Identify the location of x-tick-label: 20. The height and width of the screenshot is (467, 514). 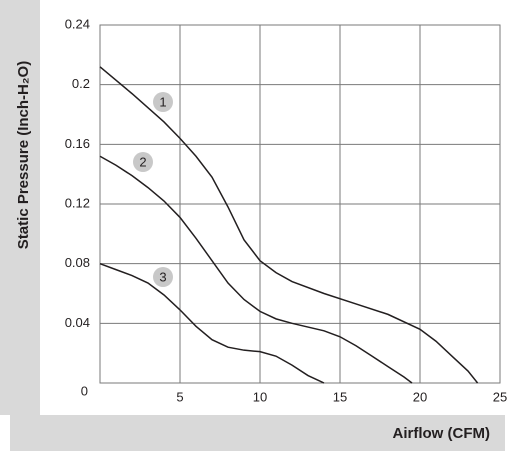
(420, 396).